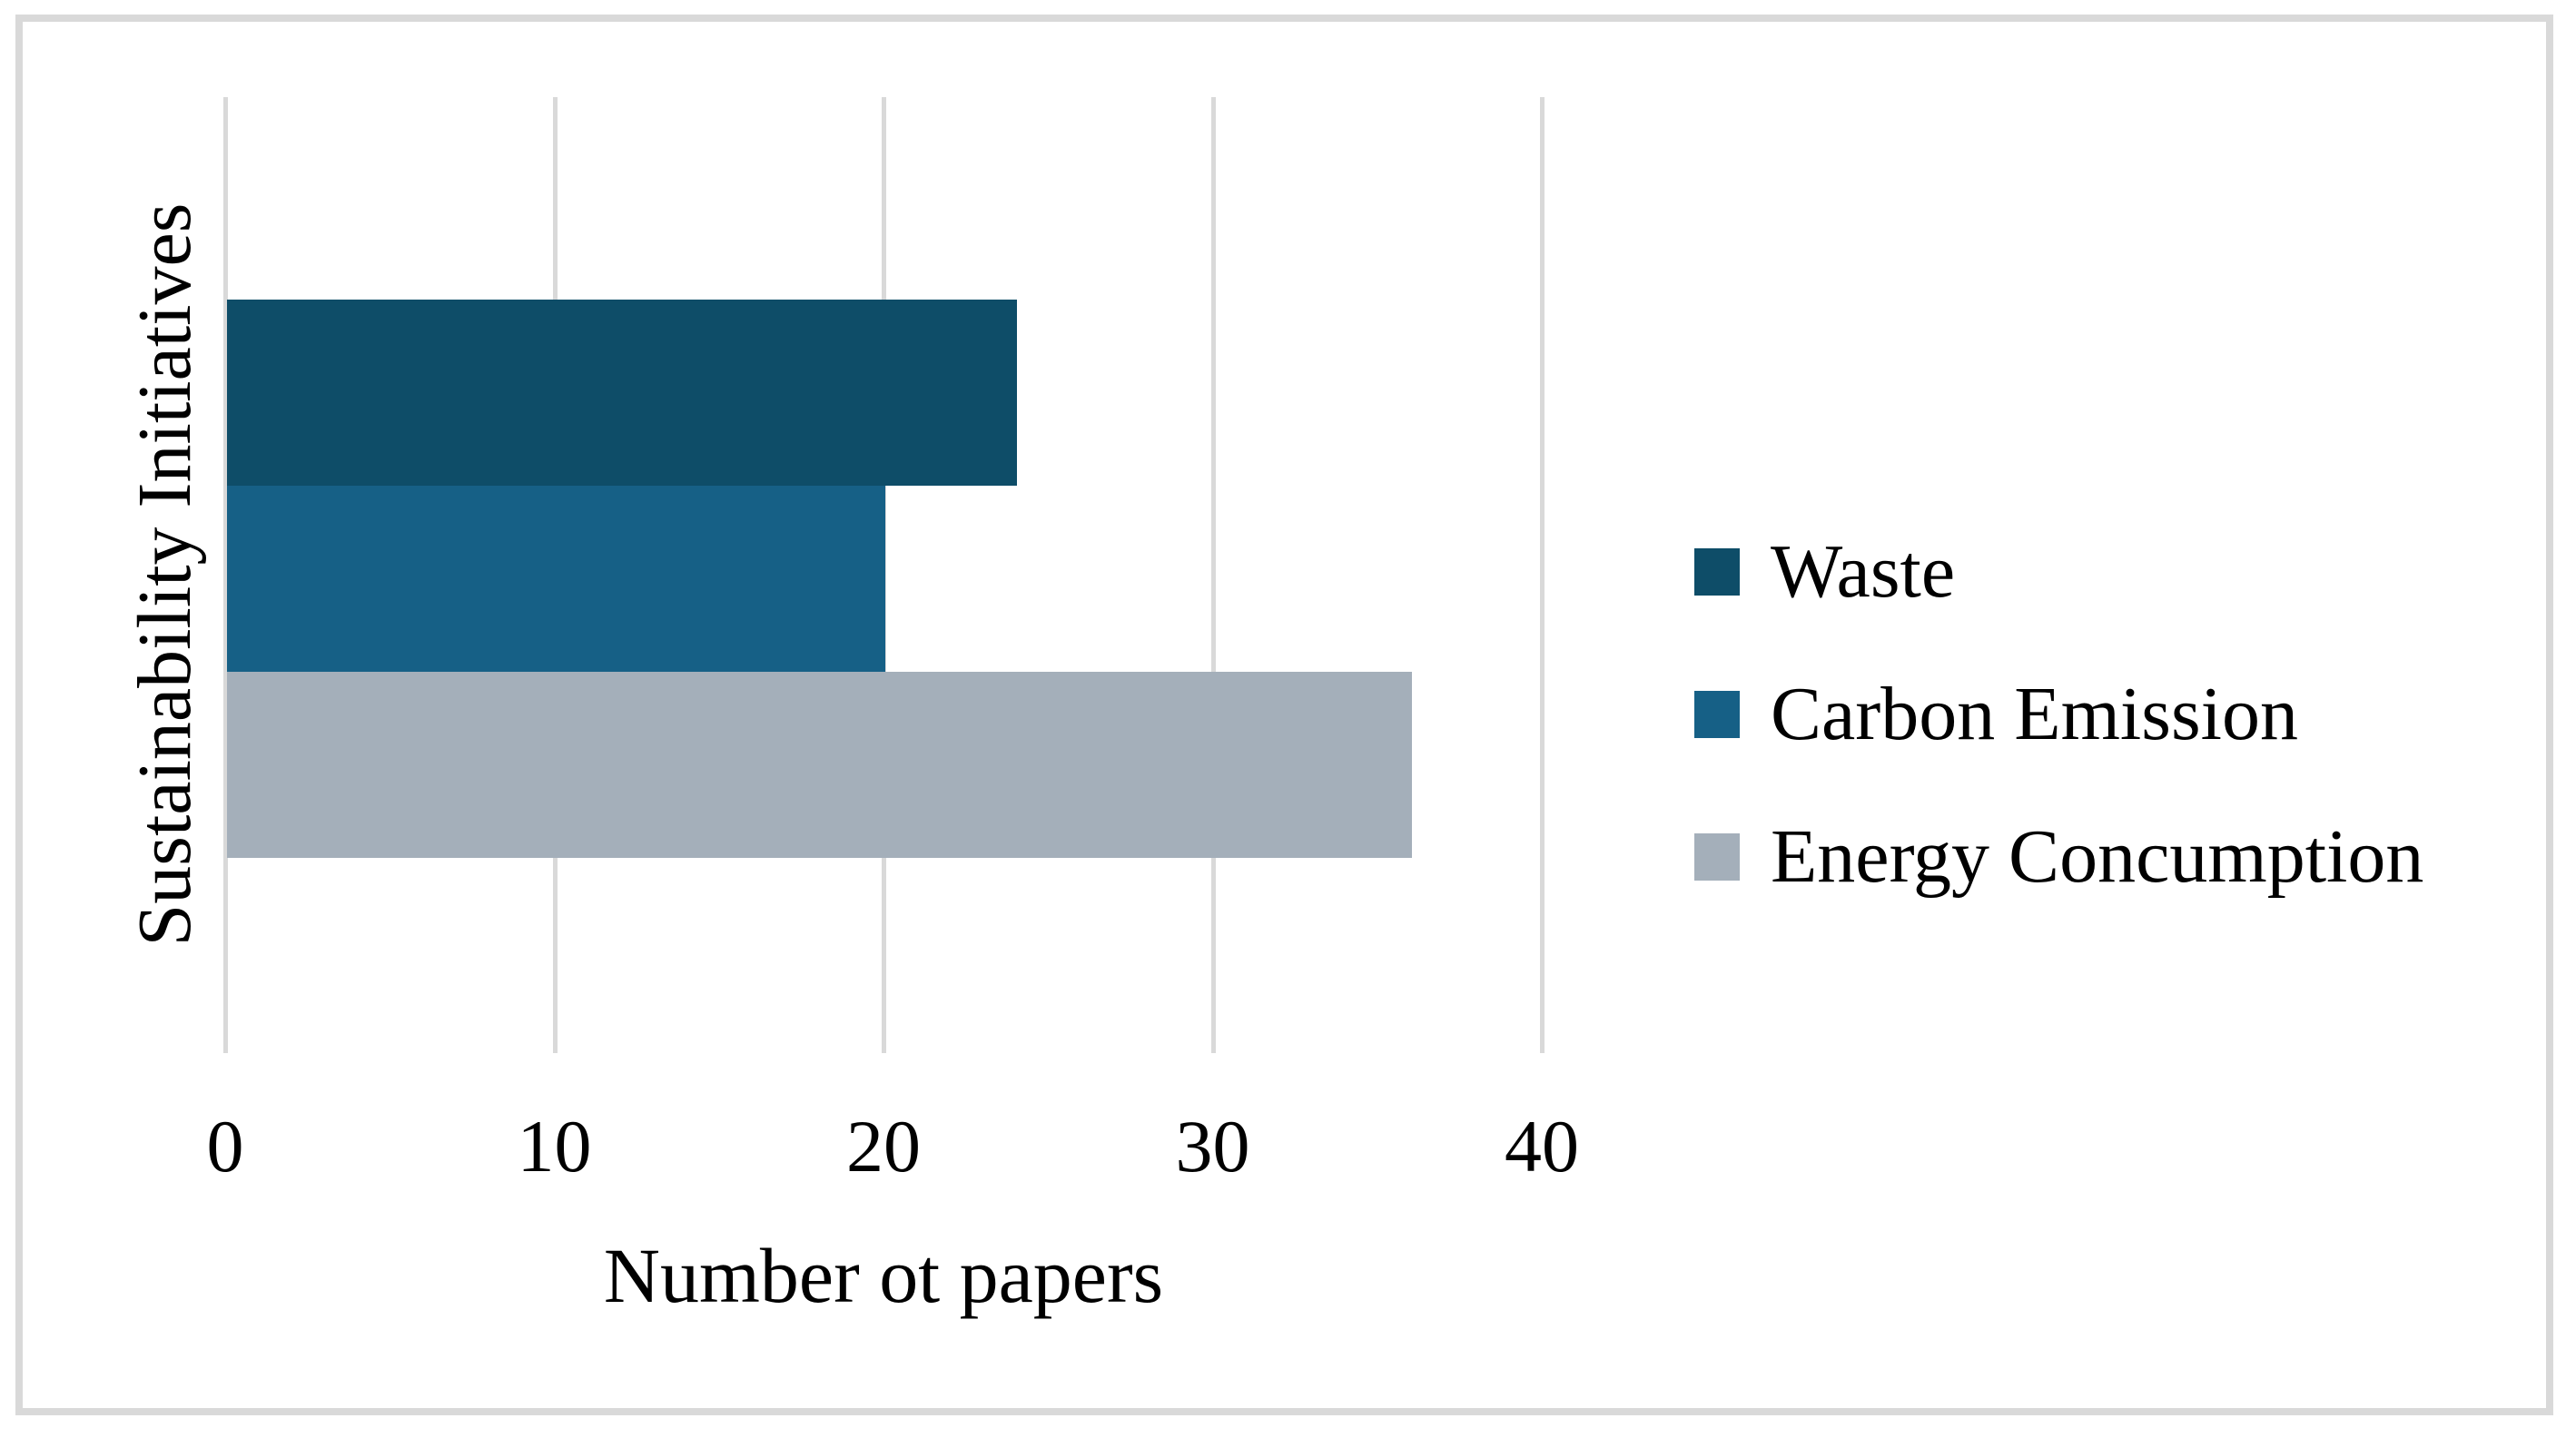 The height and width of the screenshot is (1438, 2576). What do you see at coordinates (2034, 714) in the screenshot?
I see `legend-label: Carbon Emission` at bounding box center [2034, 714].